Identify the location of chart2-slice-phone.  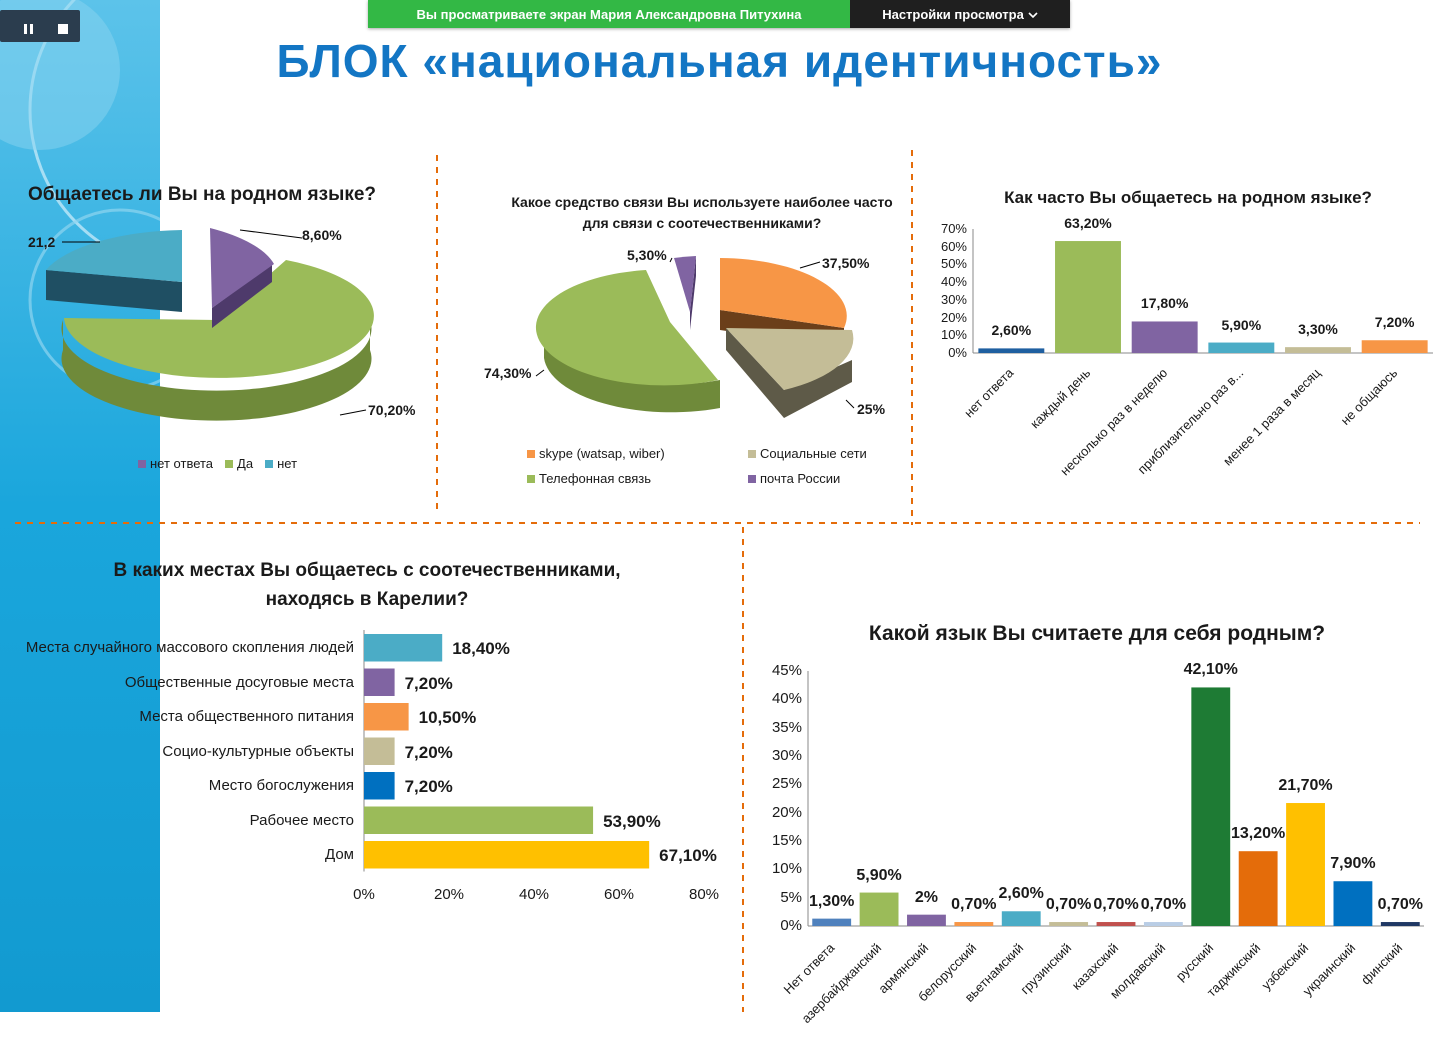
(626, 328).